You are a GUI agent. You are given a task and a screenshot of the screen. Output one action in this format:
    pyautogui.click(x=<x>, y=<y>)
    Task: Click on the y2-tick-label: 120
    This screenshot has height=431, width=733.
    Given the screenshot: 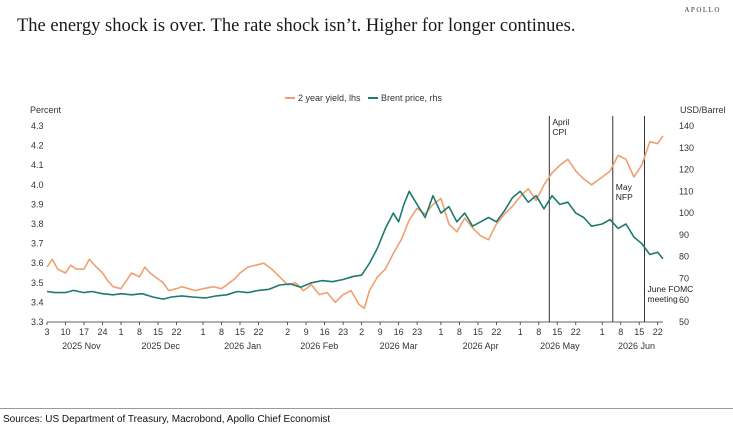 What is the action you would take?
    pyautogui.click(x=686, y=170)
    